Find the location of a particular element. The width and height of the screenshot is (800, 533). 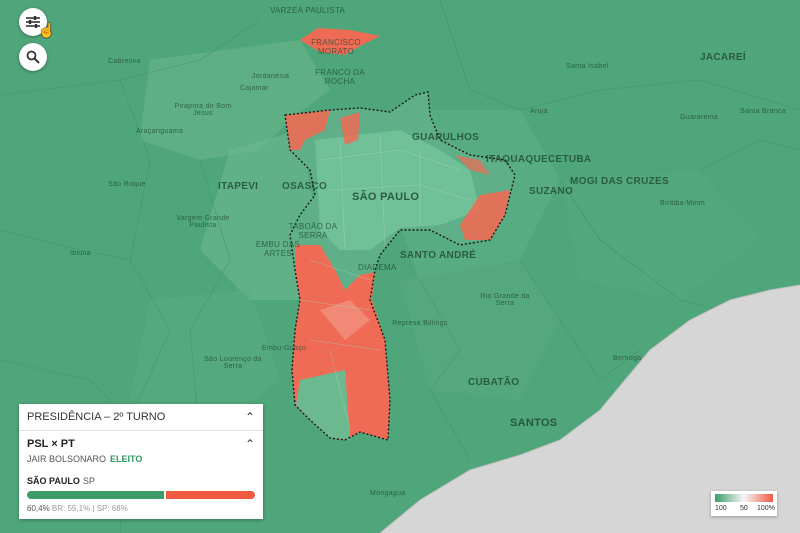

place-label: EMBU DAS ARTES is located at coordinates (278, 249).